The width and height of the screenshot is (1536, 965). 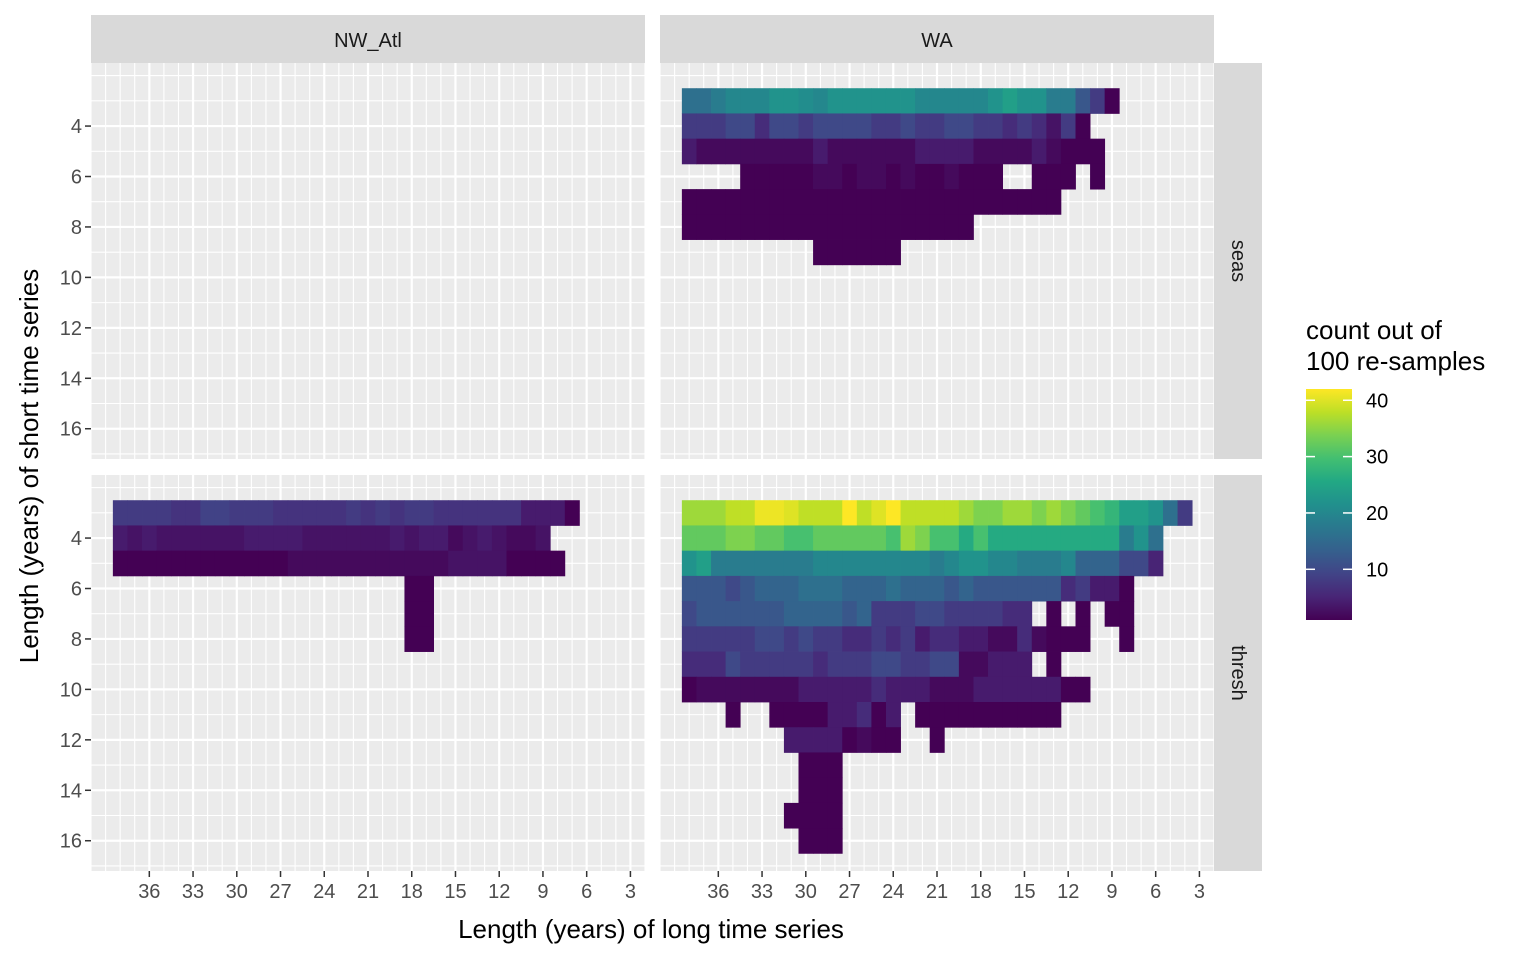 I want to click on y-tick-label: 8, so click(x=76, y=228).